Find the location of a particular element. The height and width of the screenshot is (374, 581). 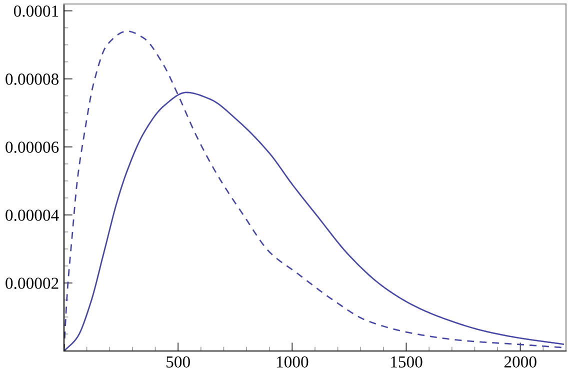

x-tick-label: 500 is located at coordinates (178, 362).